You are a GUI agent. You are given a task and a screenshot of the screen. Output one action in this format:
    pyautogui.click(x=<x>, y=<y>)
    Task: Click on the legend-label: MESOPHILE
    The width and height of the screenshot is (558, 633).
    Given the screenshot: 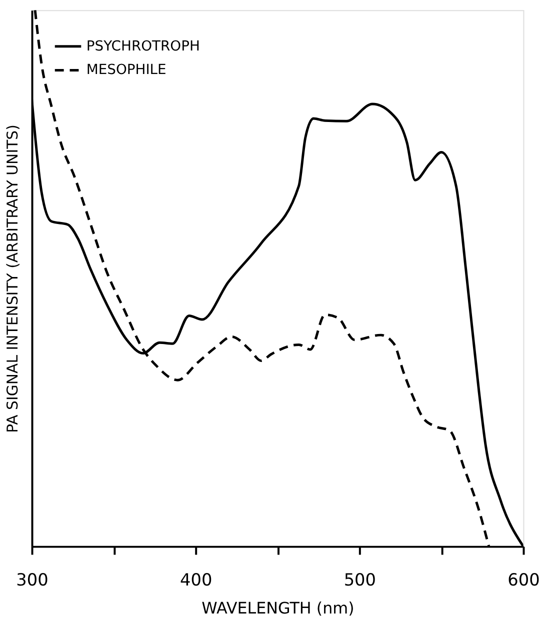 What is the action you would take?
    pyautogui.click(x=126, y=70)
    